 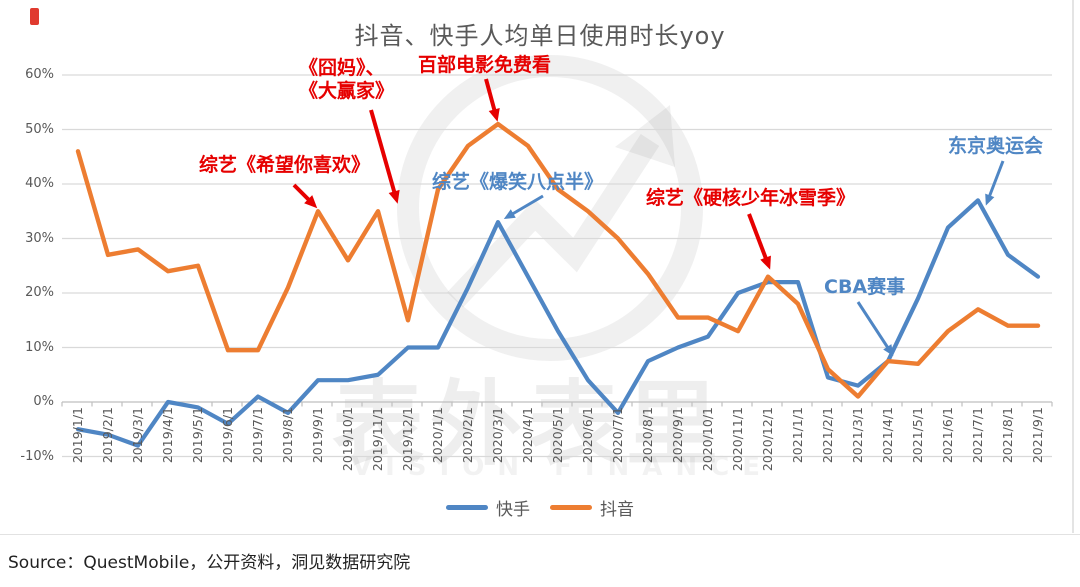 What do you see at coordinates (347, 439) in the screenshot?
I see `x-axis-label: 2019/10/1` at bounding box center [347, 439].